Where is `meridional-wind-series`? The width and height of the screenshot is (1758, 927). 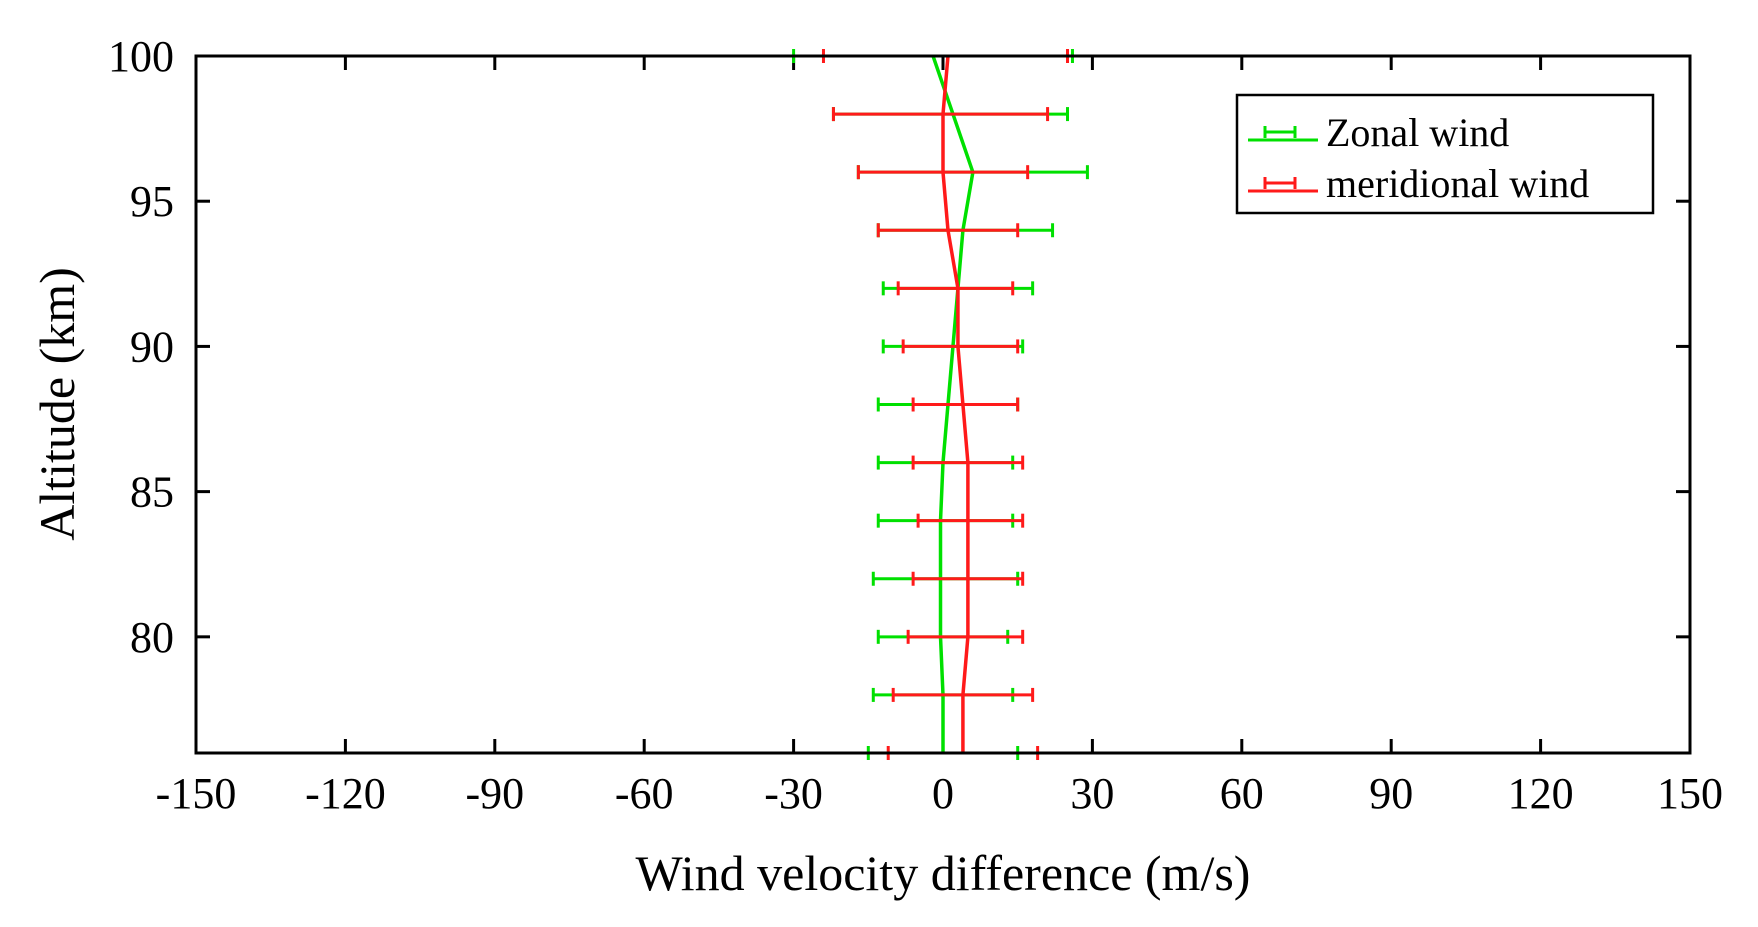
meridional-wind-series is located at coordinates (940, 404).